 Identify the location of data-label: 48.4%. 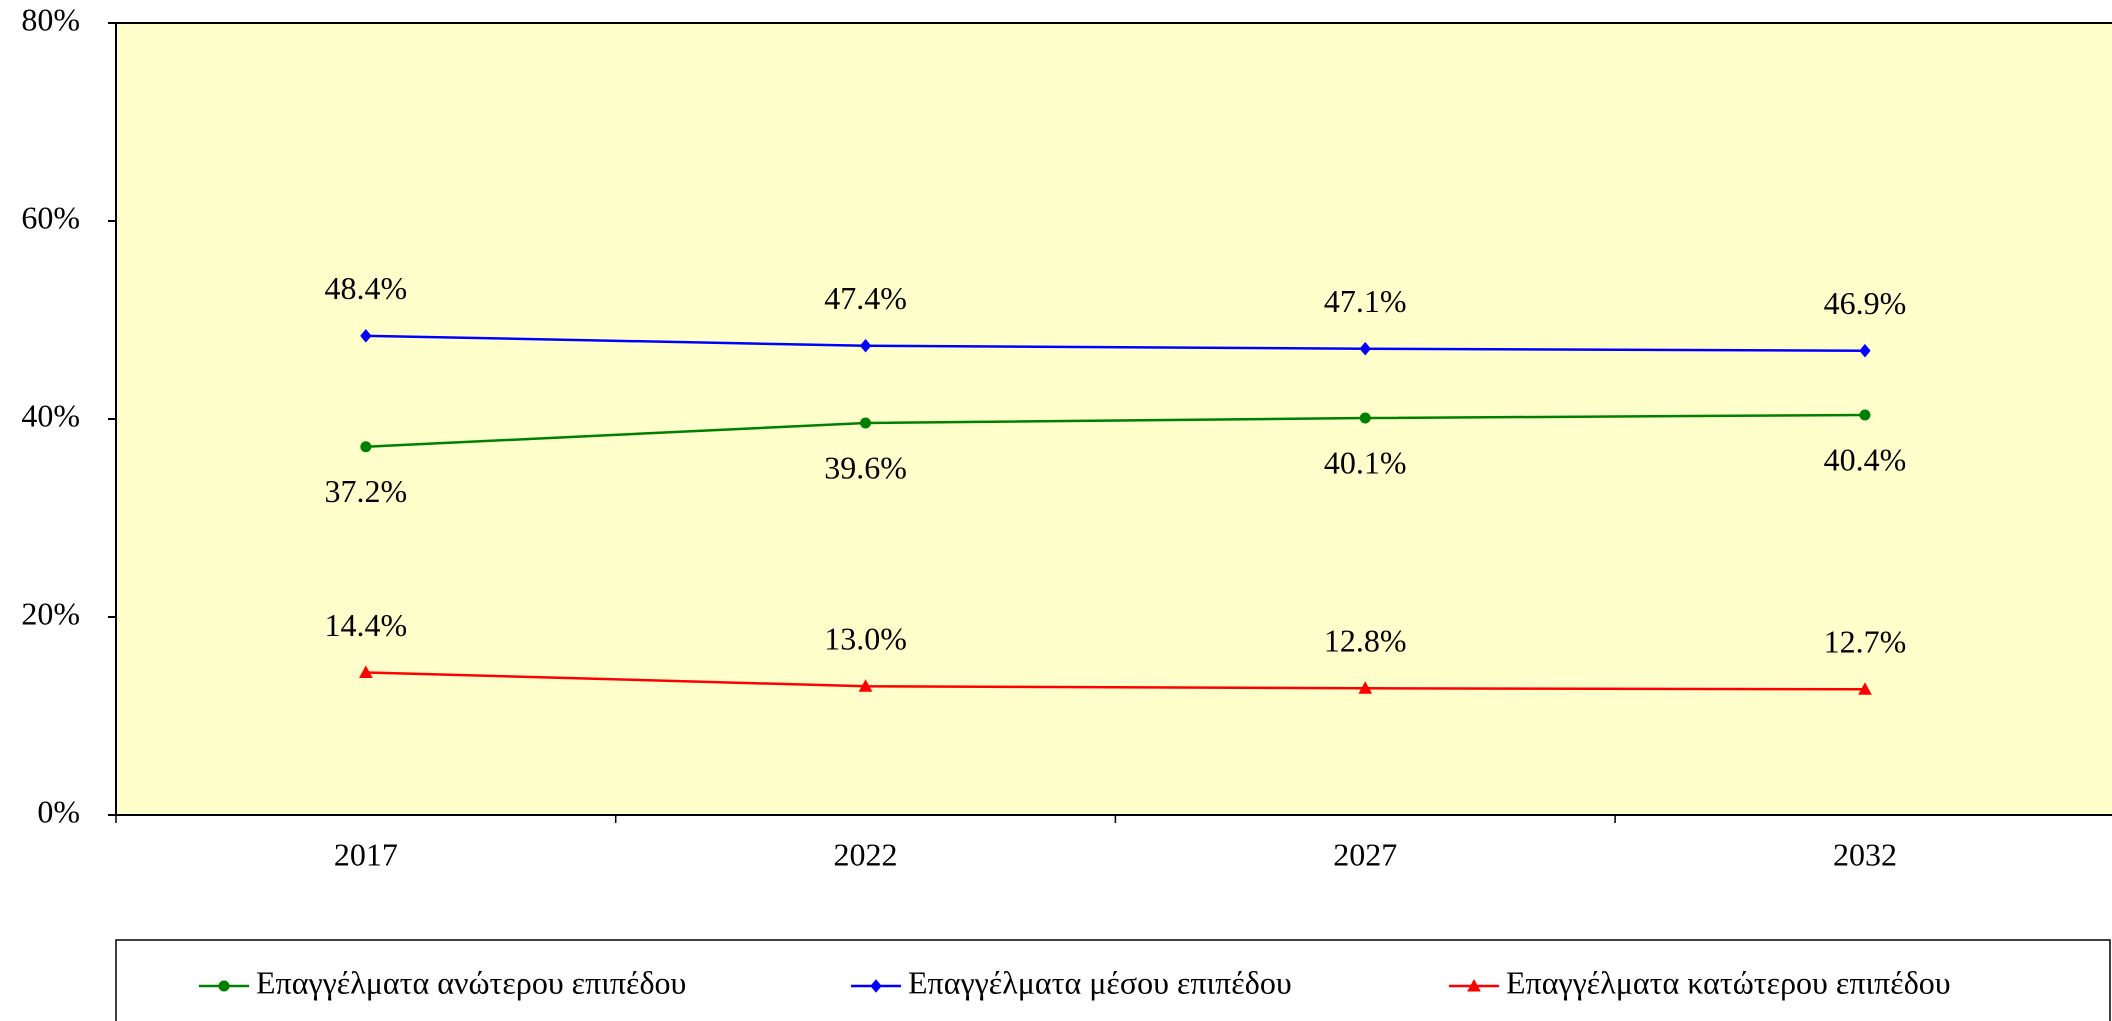
(366, 288).